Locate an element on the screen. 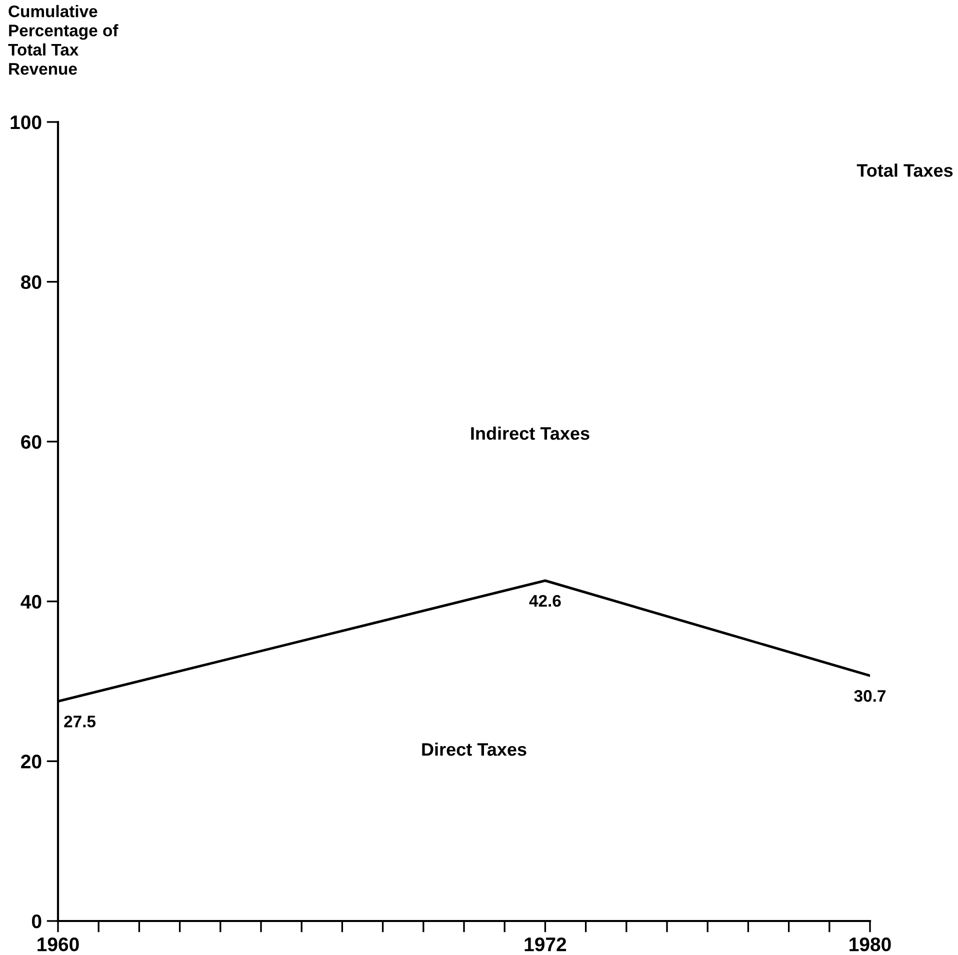 This screenshot has width=958, height=955. y-tick-label: 60 is located at coordinates (31, 442).